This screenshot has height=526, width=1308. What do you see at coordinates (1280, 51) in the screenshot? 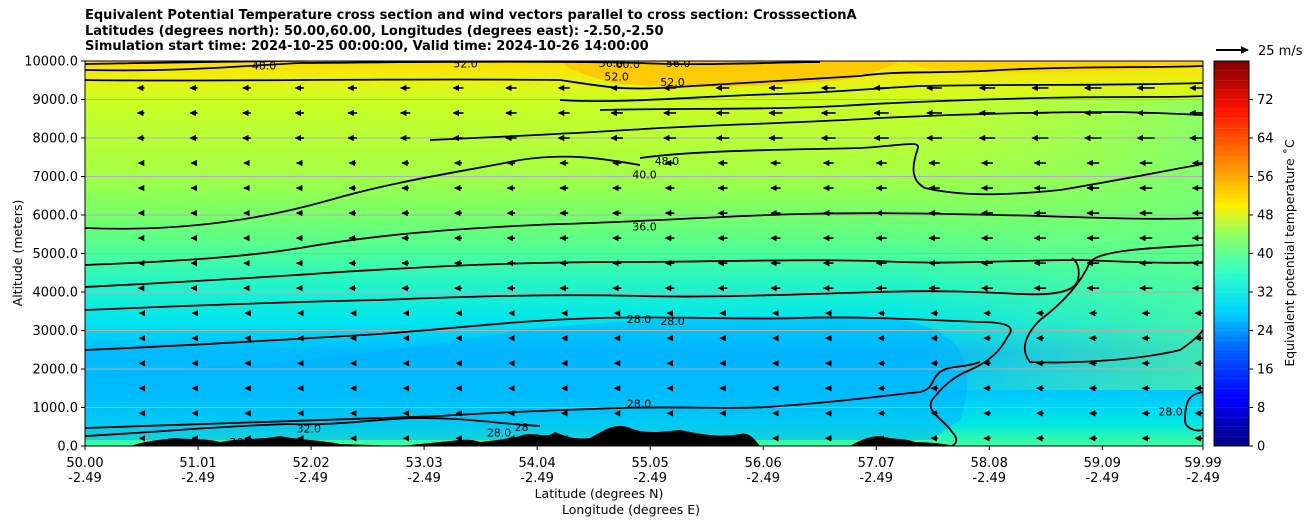
I see `quiver-key-label: 25 m/s` at bounding box center [1280, 51].